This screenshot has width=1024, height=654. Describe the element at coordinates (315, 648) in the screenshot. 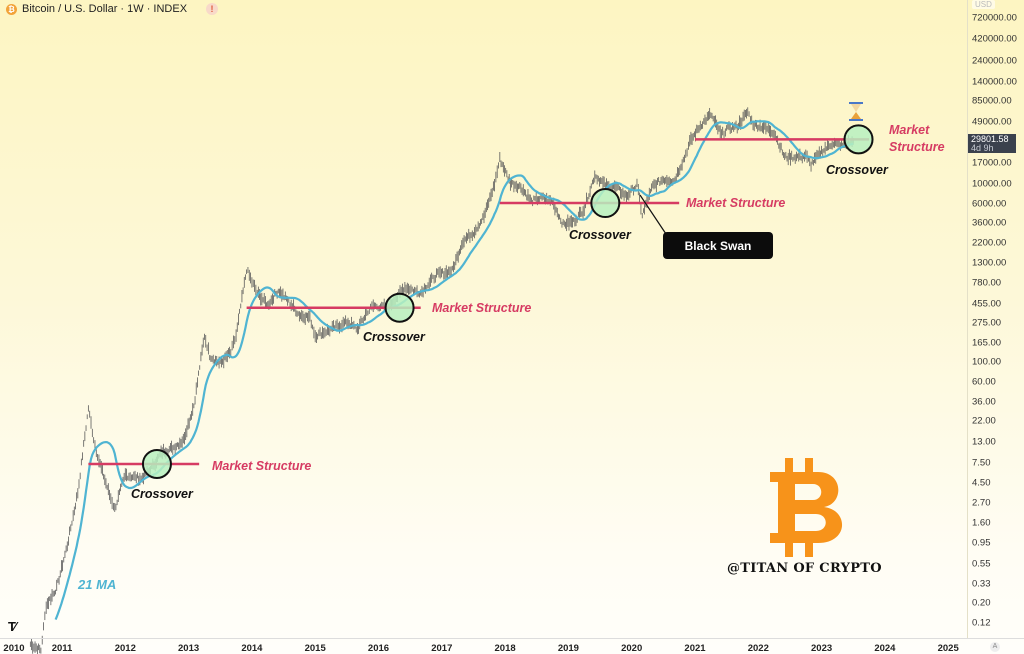

I see `x-tick-label: 2015` at that location.